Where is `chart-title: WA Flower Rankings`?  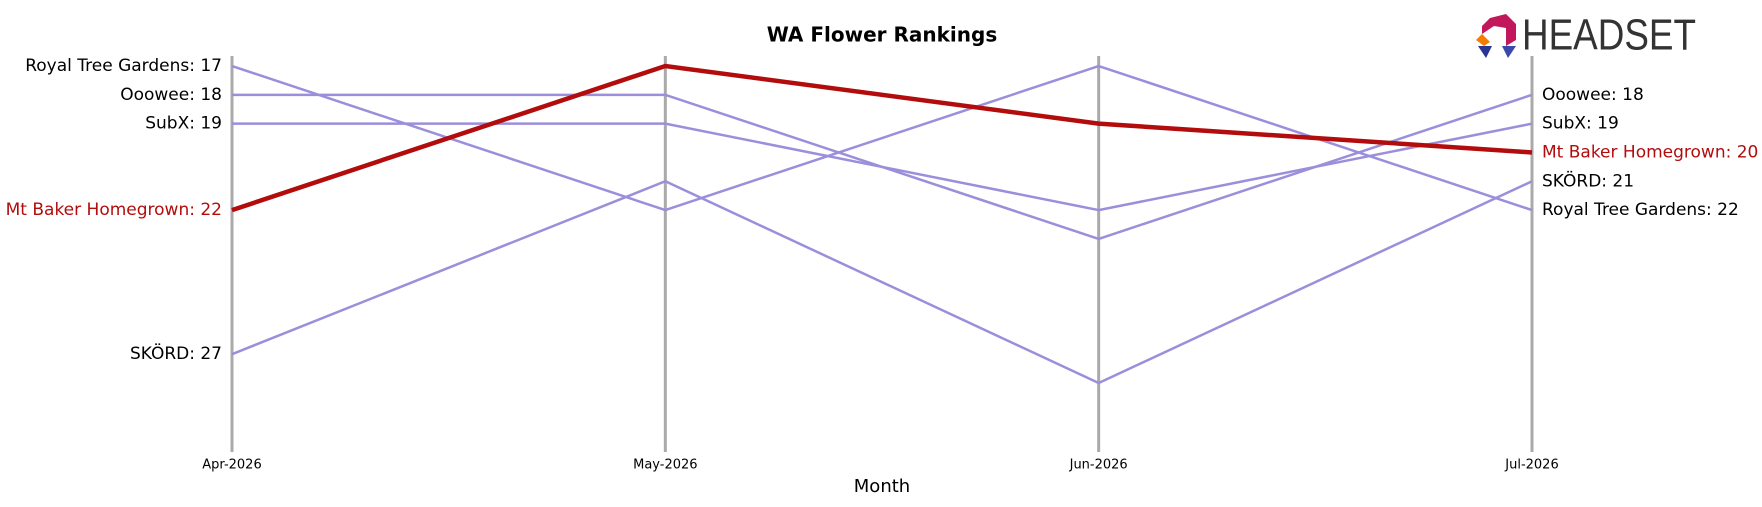 chart-title: WA Flower Rankings is located at coordinates (882, 35).